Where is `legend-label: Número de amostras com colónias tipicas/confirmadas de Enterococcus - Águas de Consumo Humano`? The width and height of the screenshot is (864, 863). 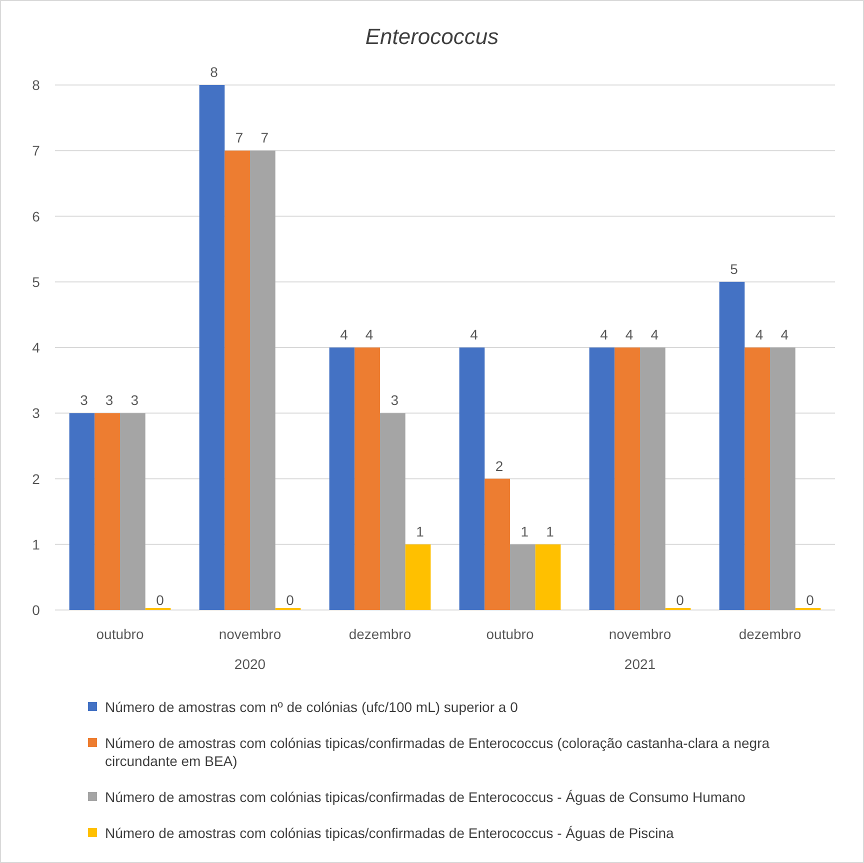 legend-label: Número de amostras com colónias tipicas/confirmadas de Enterococcus - Águas de Consumo Humano is located at coordinates (425, 797).